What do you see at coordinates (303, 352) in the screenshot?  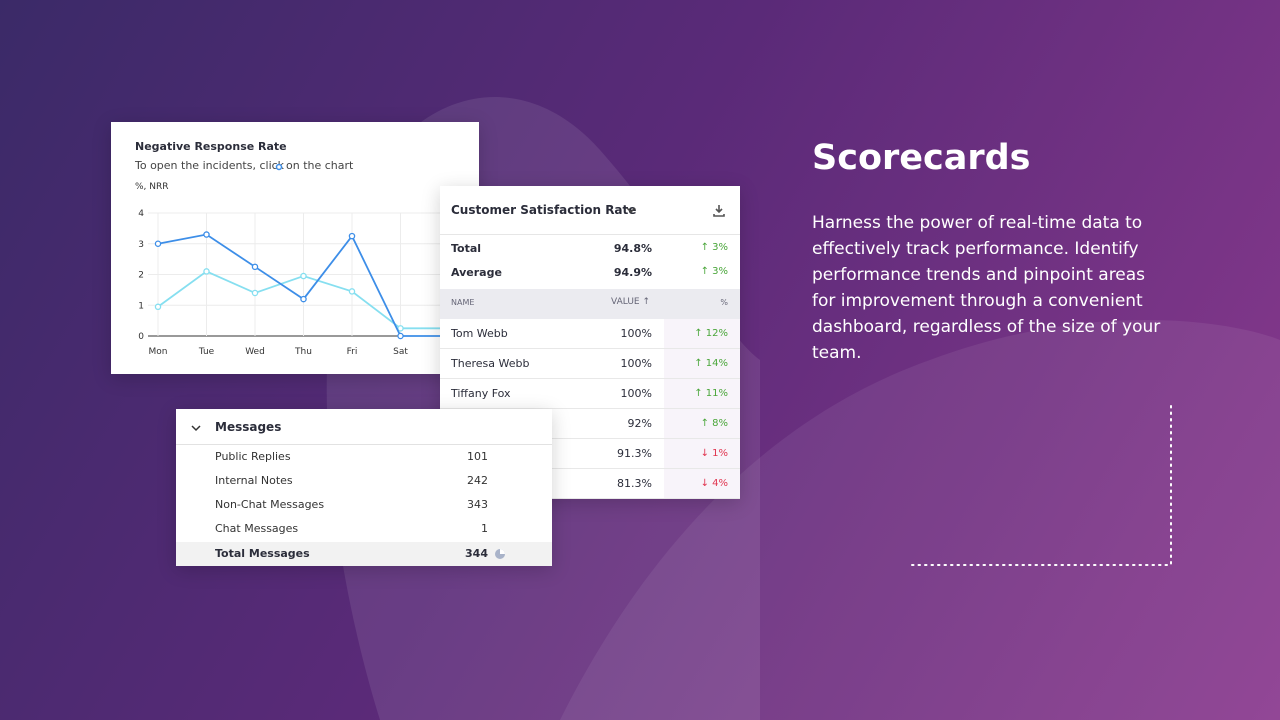 I see `x-tick-label: Thu` at bounding box center [303, 352].